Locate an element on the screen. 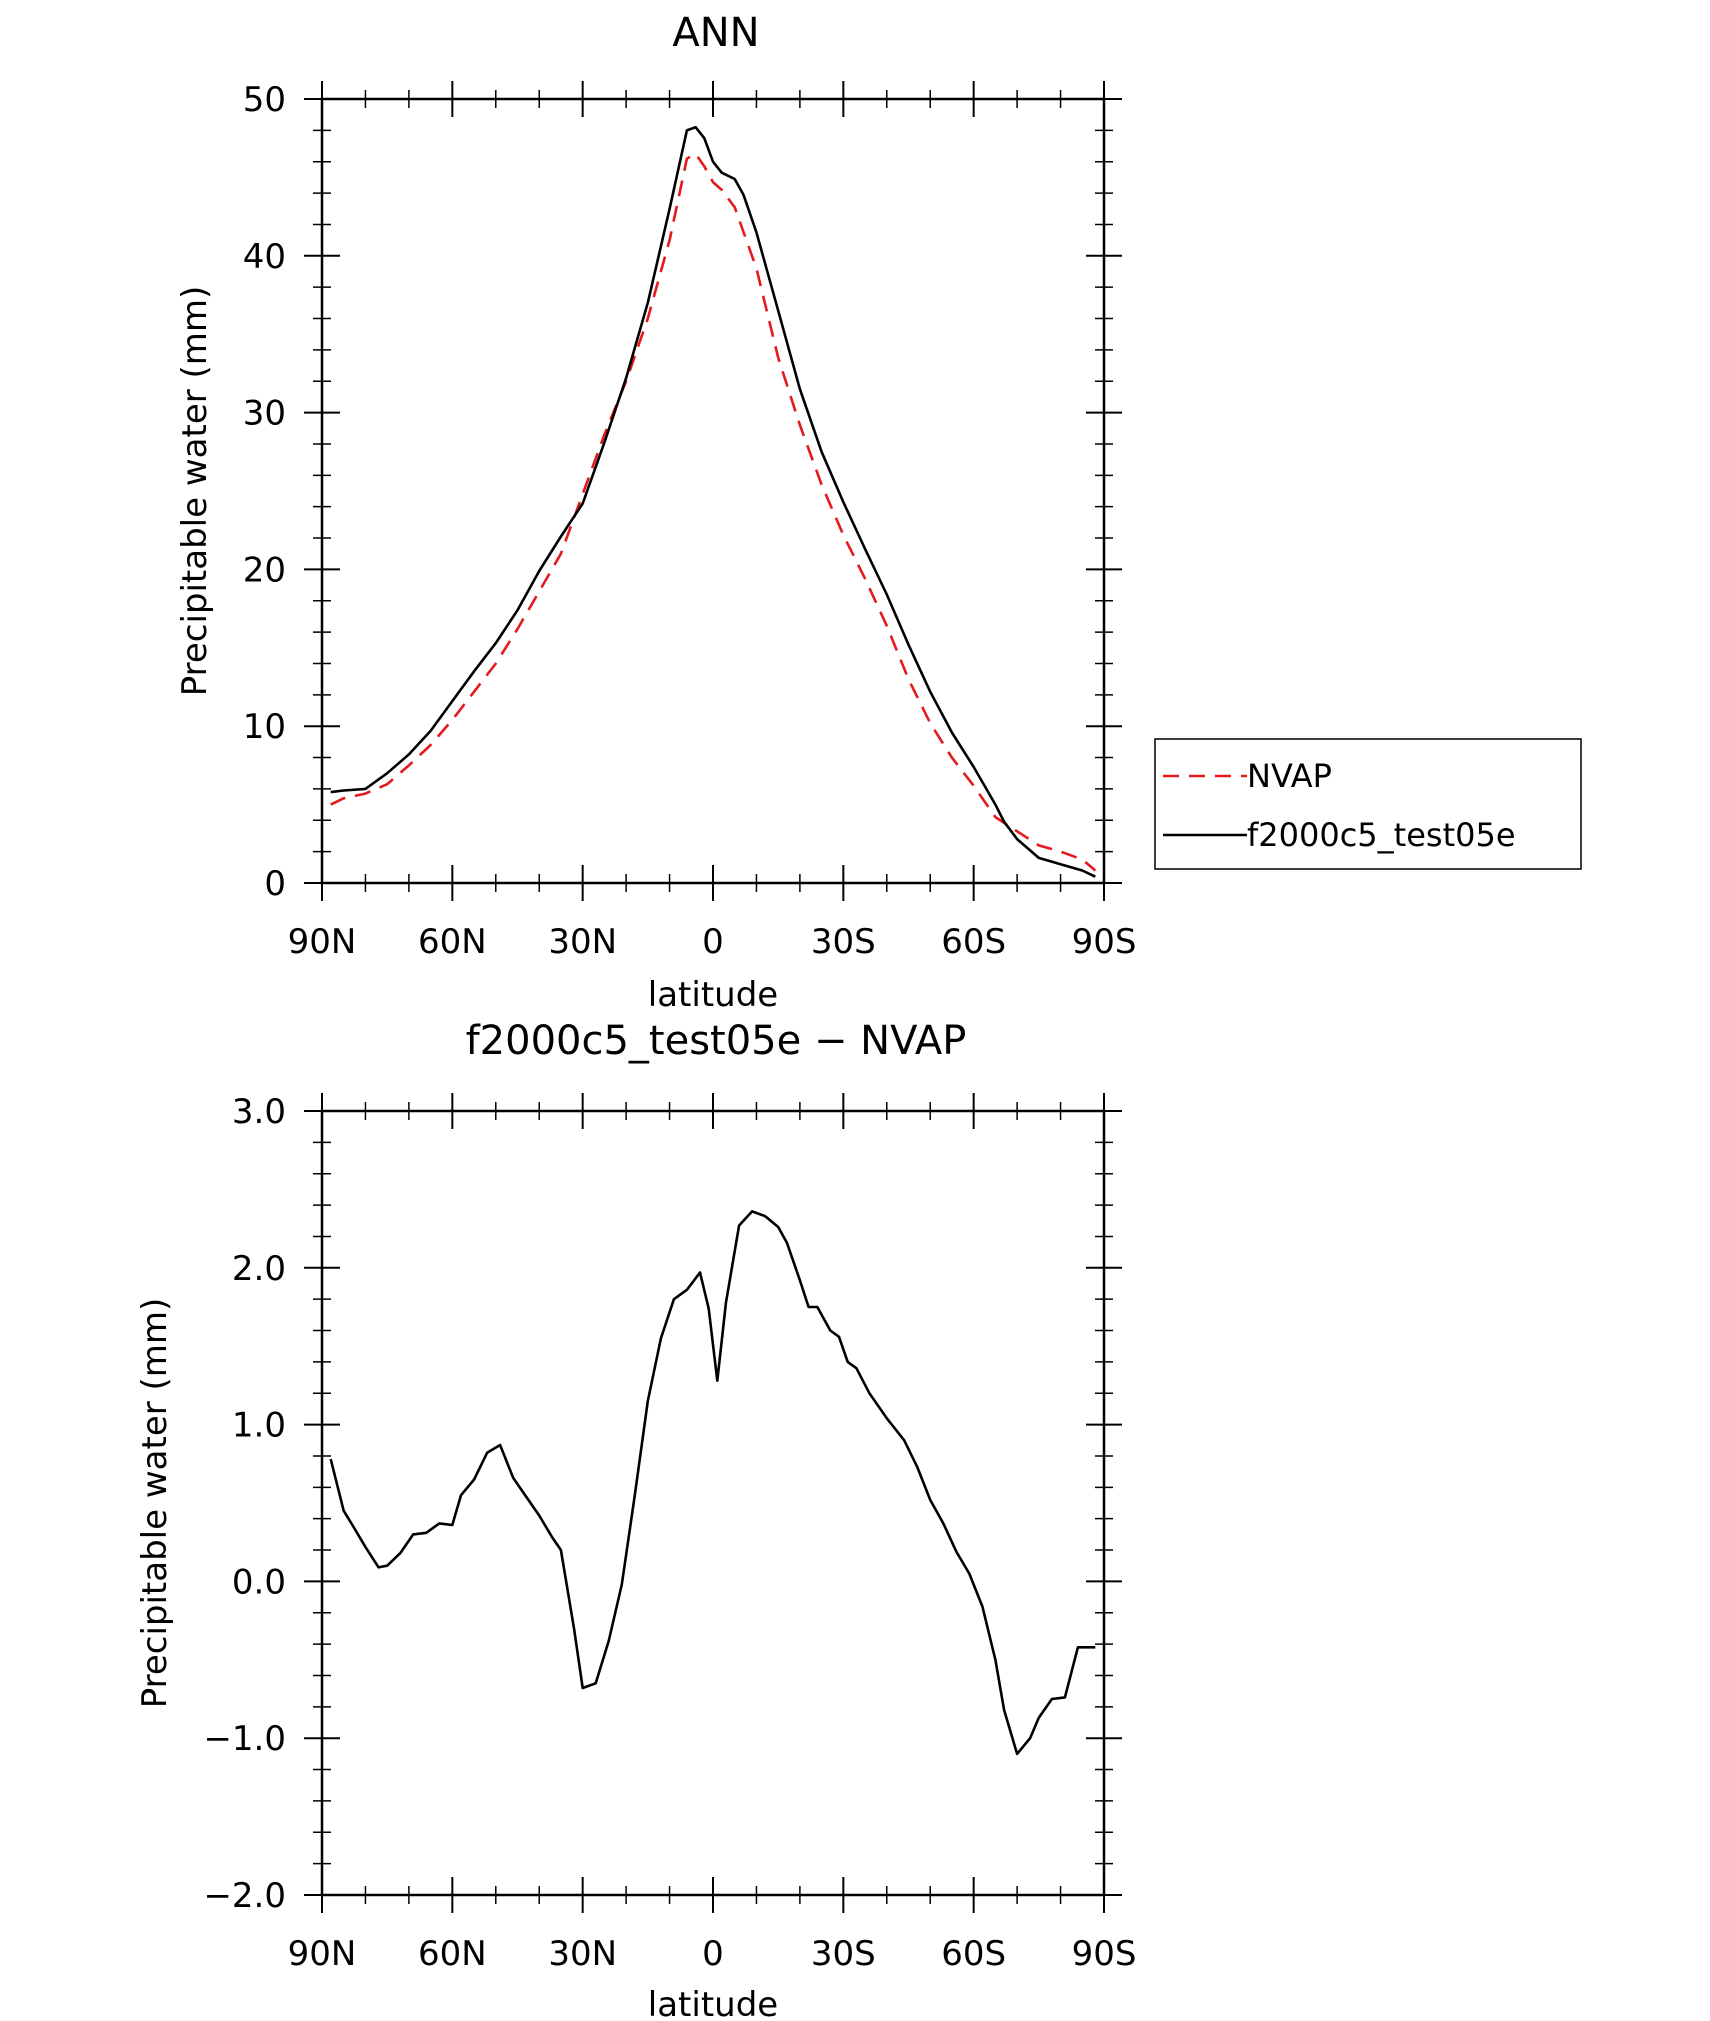 Image resolution: width=1710 pixels, height=2021 pixels. legend-label-nvap: NVAP is located at coordinates (1289, 776).